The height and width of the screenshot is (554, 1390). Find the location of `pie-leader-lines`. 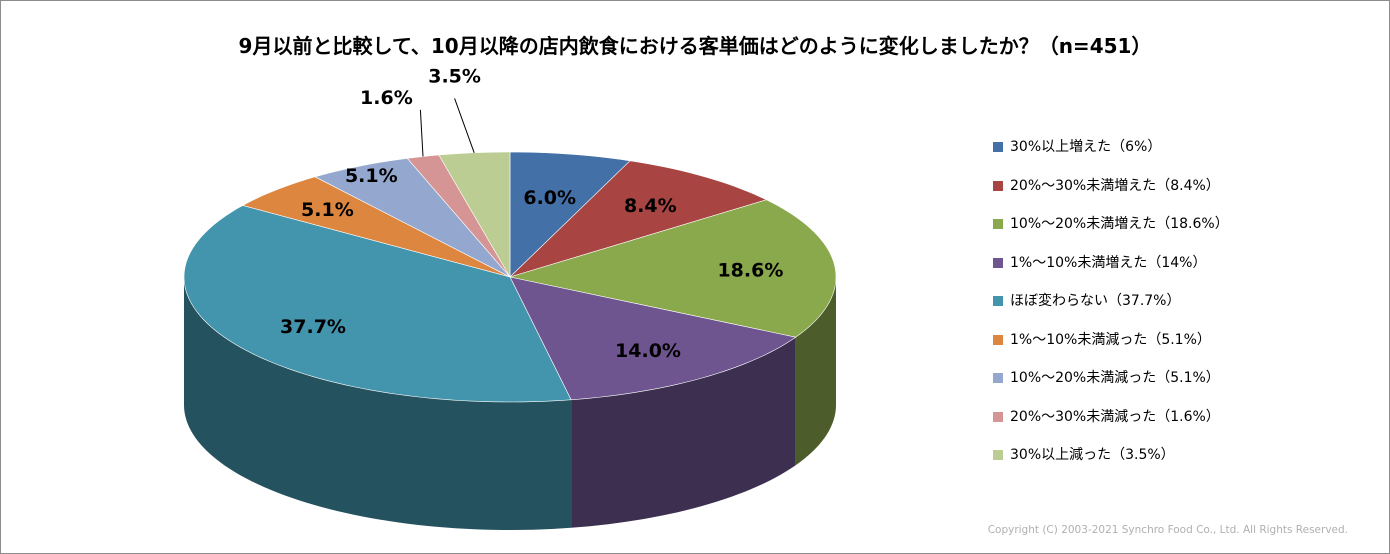

pie-leader-lines is located at coordinates (447, 127).